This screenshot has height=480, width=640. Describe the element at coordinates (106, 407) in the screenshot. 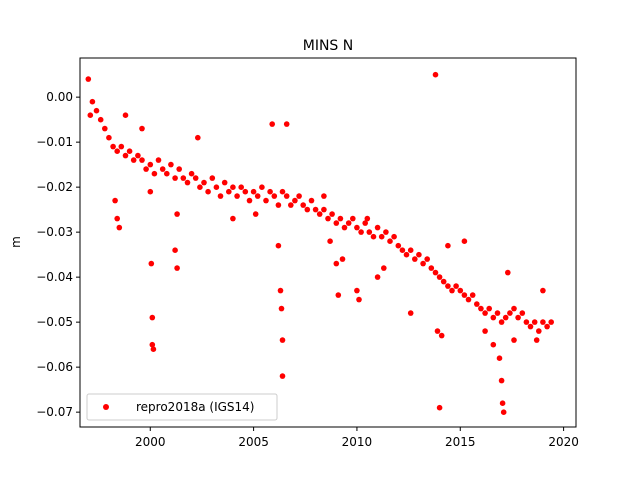

I see `legend-marker` at that location.